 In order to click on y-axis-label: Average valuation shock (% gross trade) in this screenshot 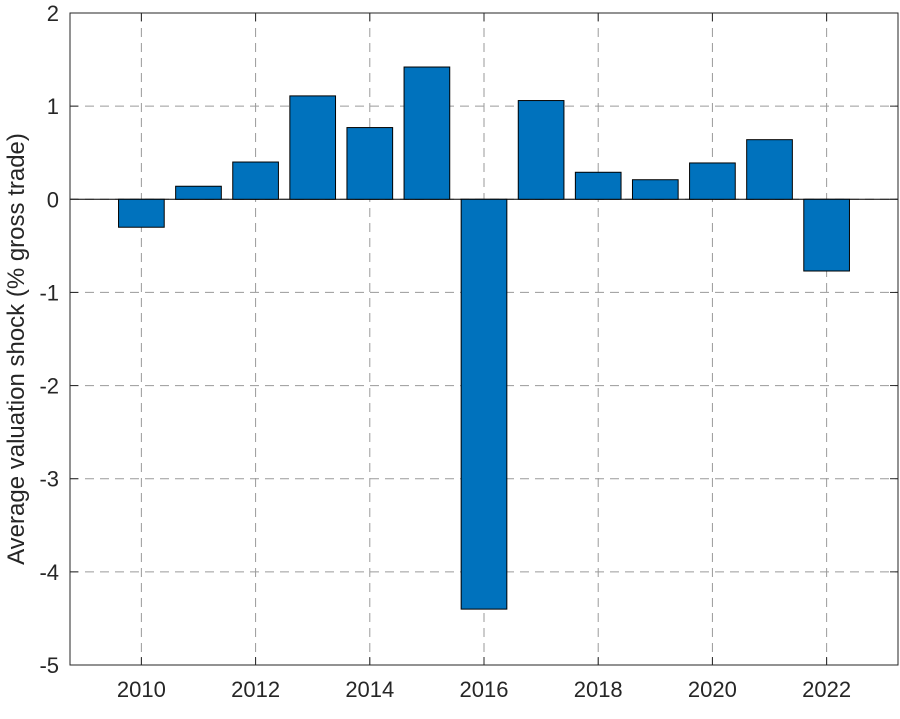, I will do `click(16, 349)`.